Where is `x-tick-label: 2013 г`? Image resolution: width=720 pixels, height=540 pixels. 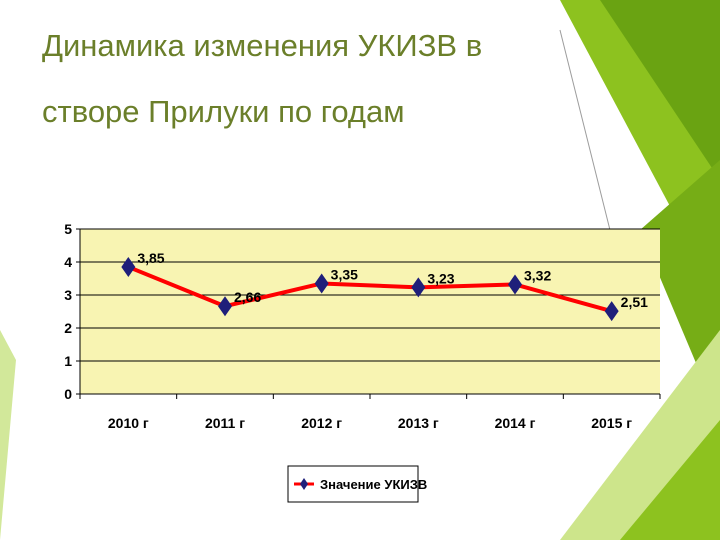 x-tick-label: 2013 г is located at coordinates (418, 423).